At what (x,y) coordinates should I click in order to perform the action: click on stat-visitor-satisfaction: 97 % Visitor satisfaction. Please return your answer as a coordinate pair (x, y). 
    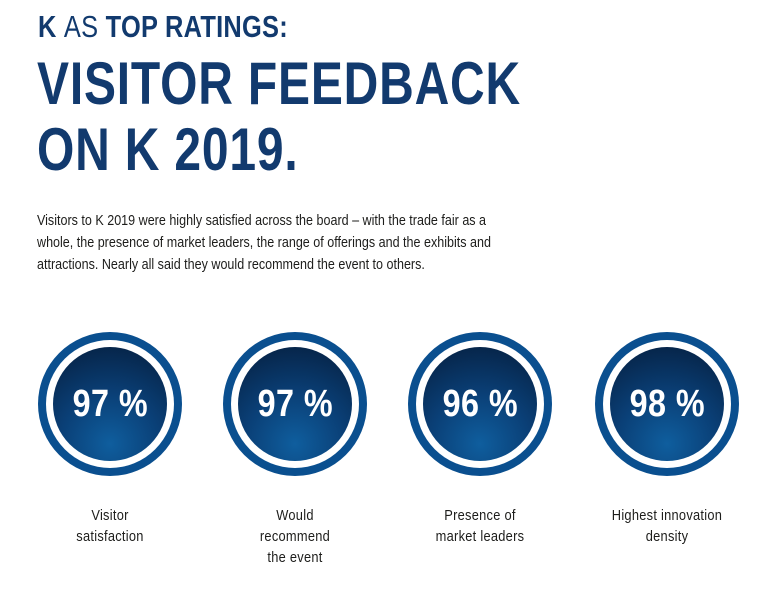
    Looking at the image, I should click on (110, 440).